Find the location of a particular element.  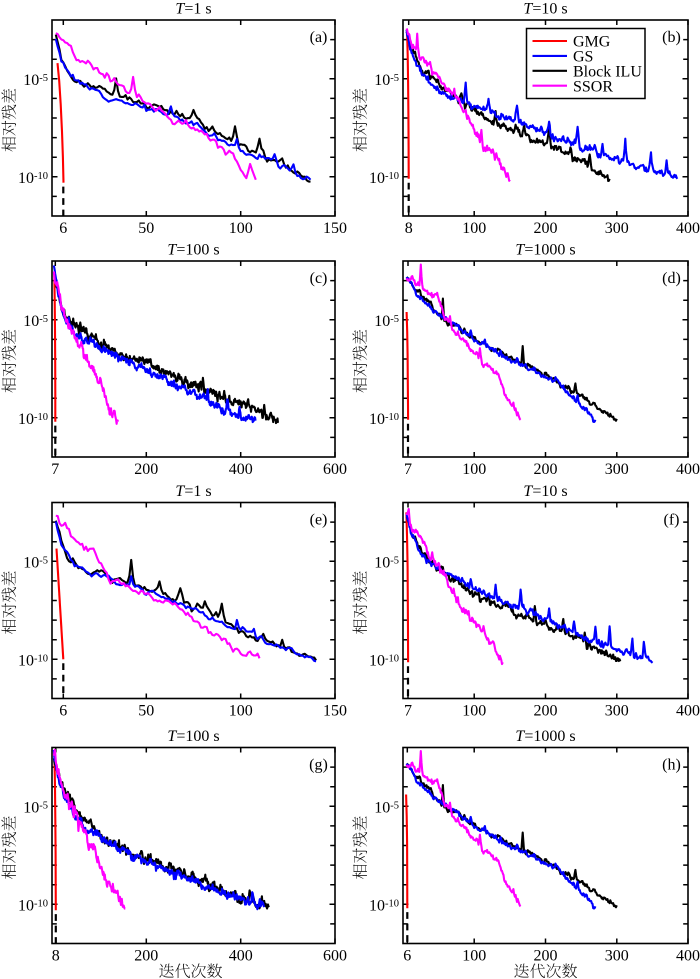

svg-text: (h) is located at coordinates (671, 765).